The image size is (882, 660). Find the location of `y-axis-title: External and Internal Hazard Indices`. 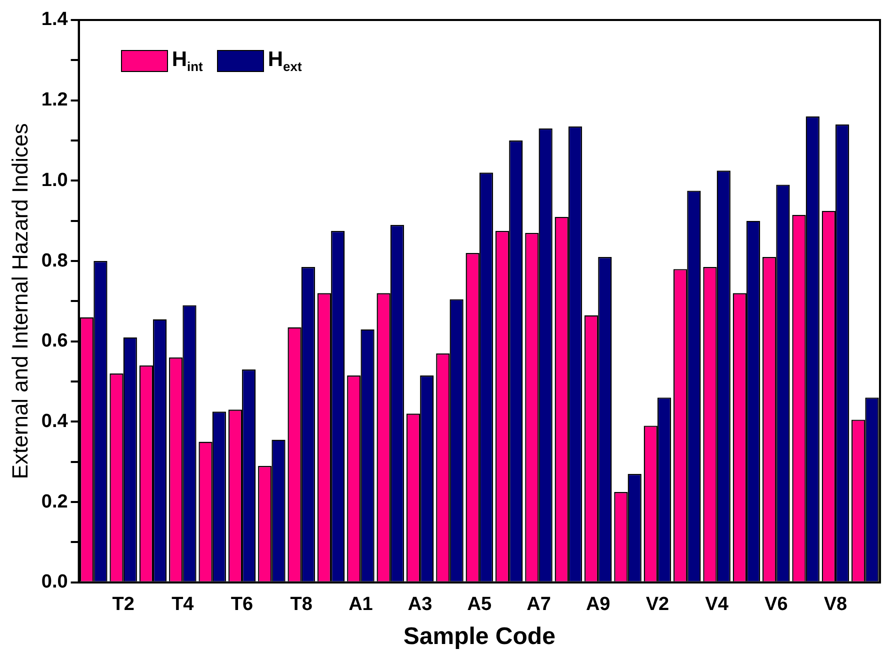

y-axis-title: External and Internal Hazard Indices is located at coordinates (19, 301).